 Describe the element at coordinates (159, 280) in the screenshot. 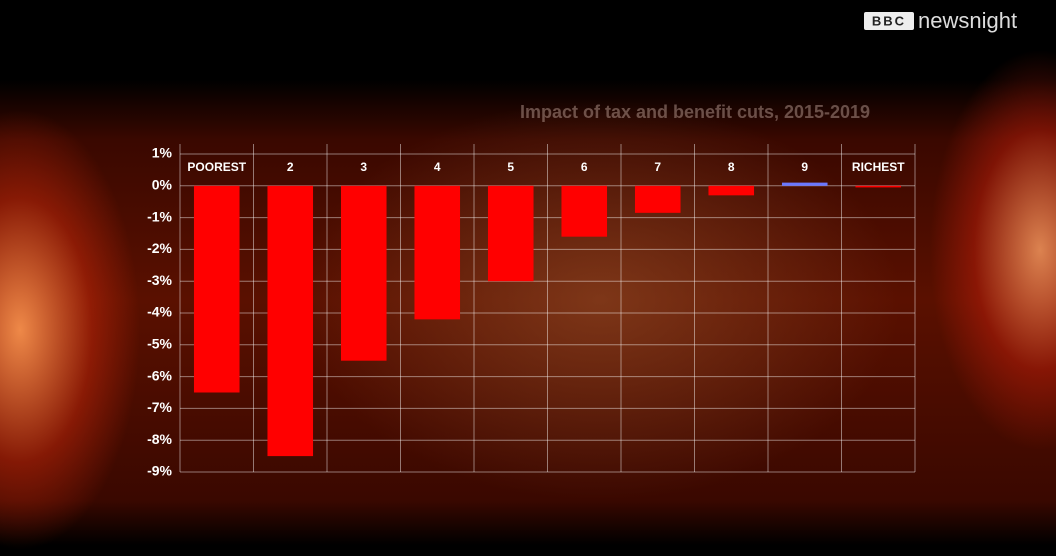

I see `y-tick-label: -3%` at that location.